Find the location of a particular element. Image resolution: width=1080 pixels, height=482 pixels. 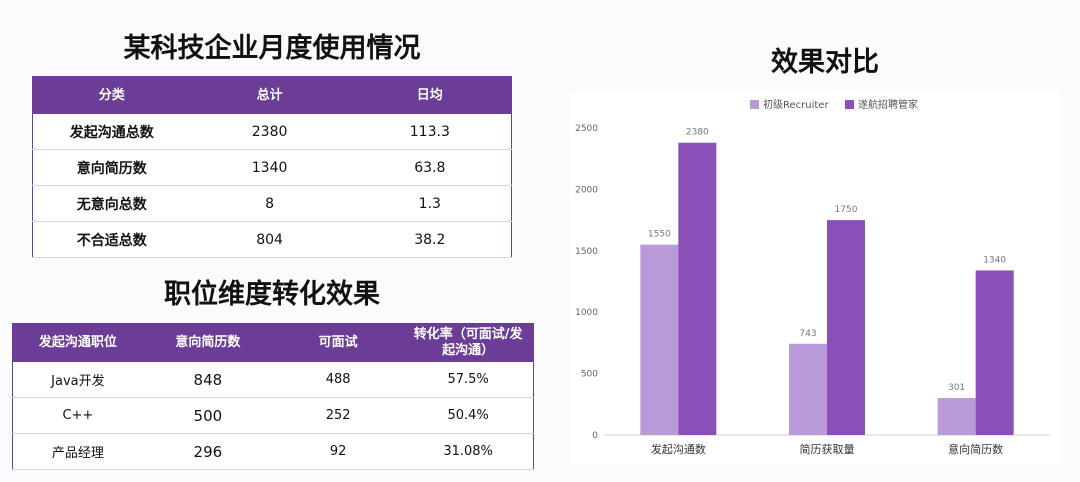

usage-cell-total: 1340 is located at coordinates (269, 167).